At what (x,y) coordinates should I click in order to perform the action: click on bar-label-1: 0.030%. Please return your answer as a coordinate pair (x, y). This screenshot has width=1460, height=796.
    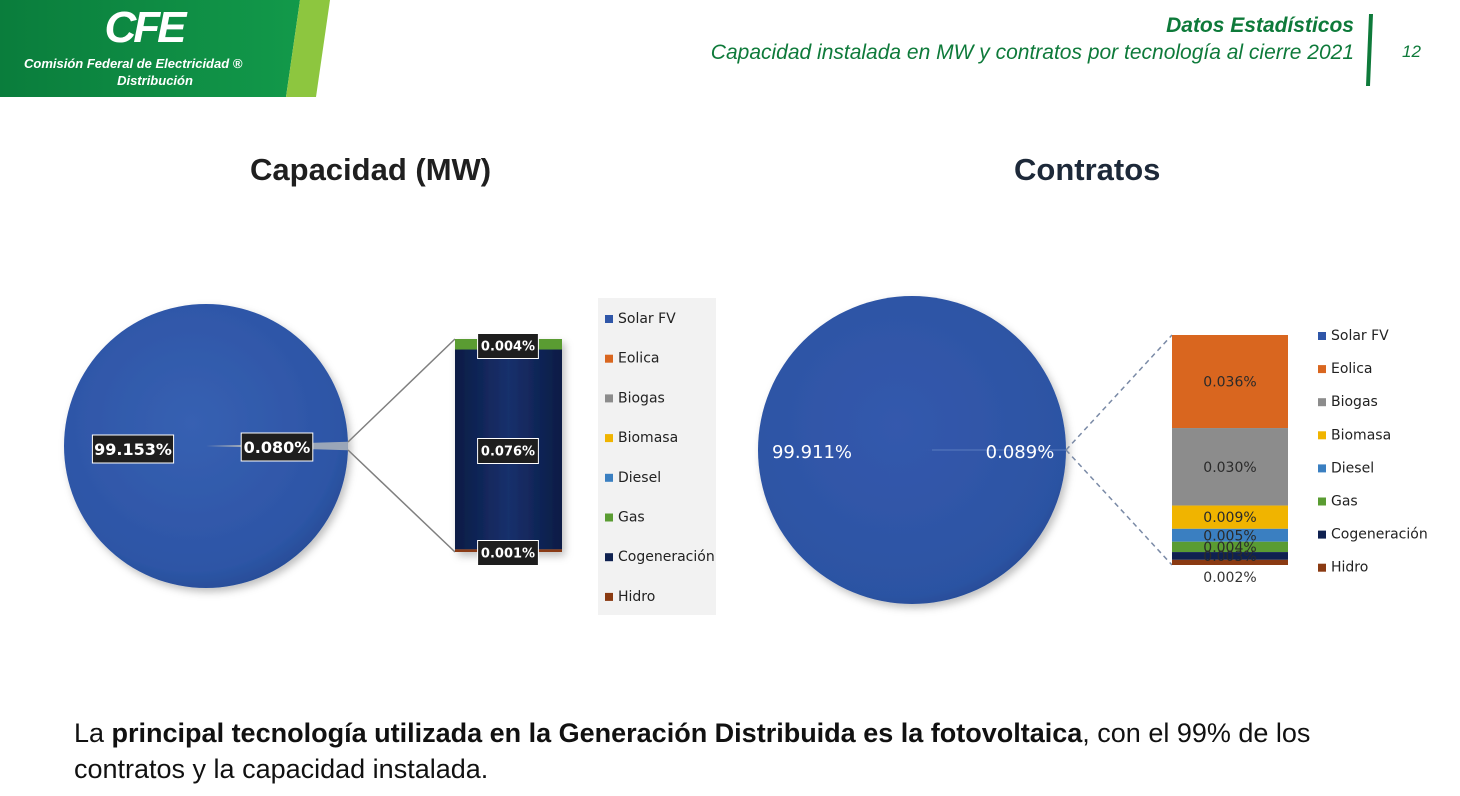
    Looking at the image, I should click on (1229, 468).